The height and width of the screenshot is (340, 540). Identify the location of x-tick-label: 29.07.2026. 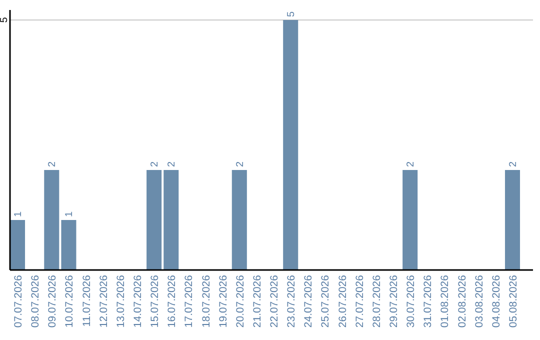
(394, 301).